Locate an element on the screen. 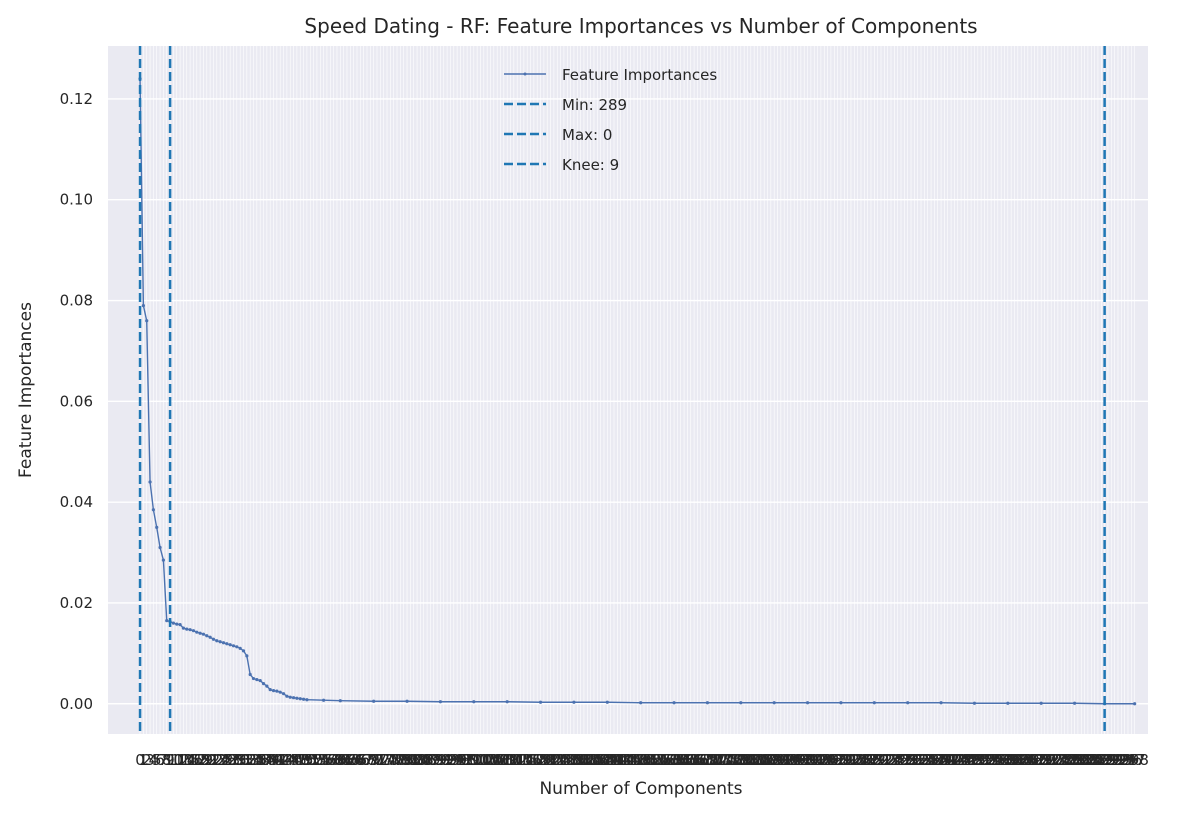 This screenshot has height=814, width=1189. x-tick-label: 47 is located at coordinates (296, 760).